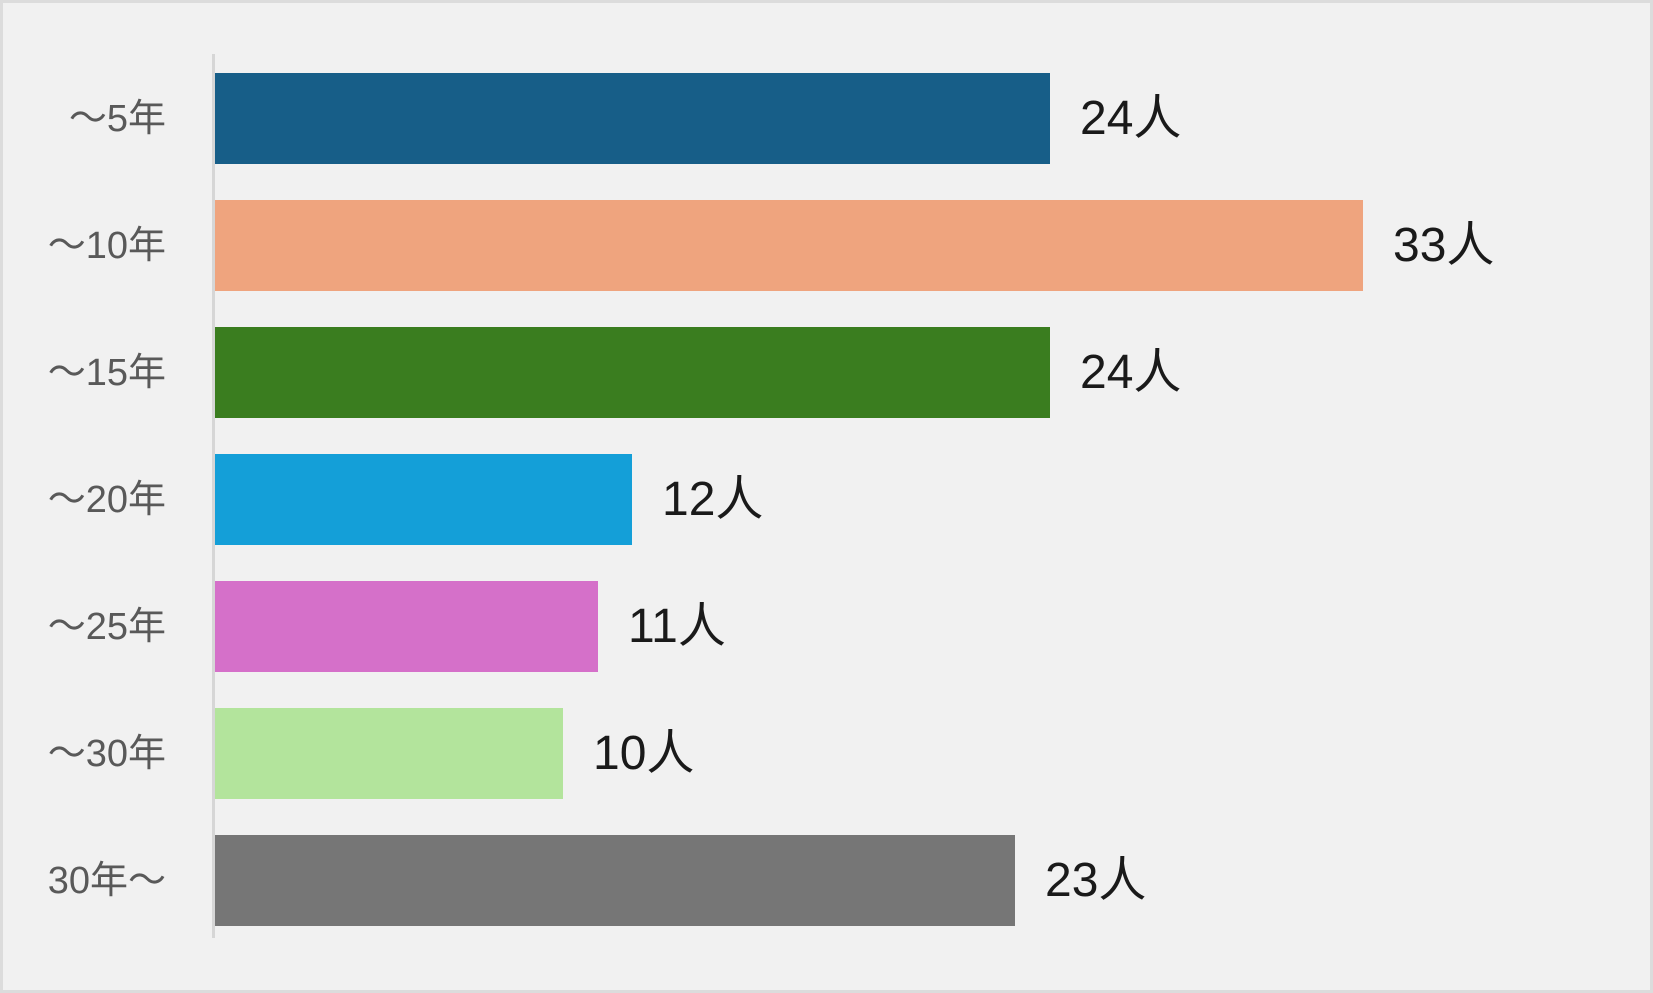  I want to click on category-label: ～30年, so click(106, 753).